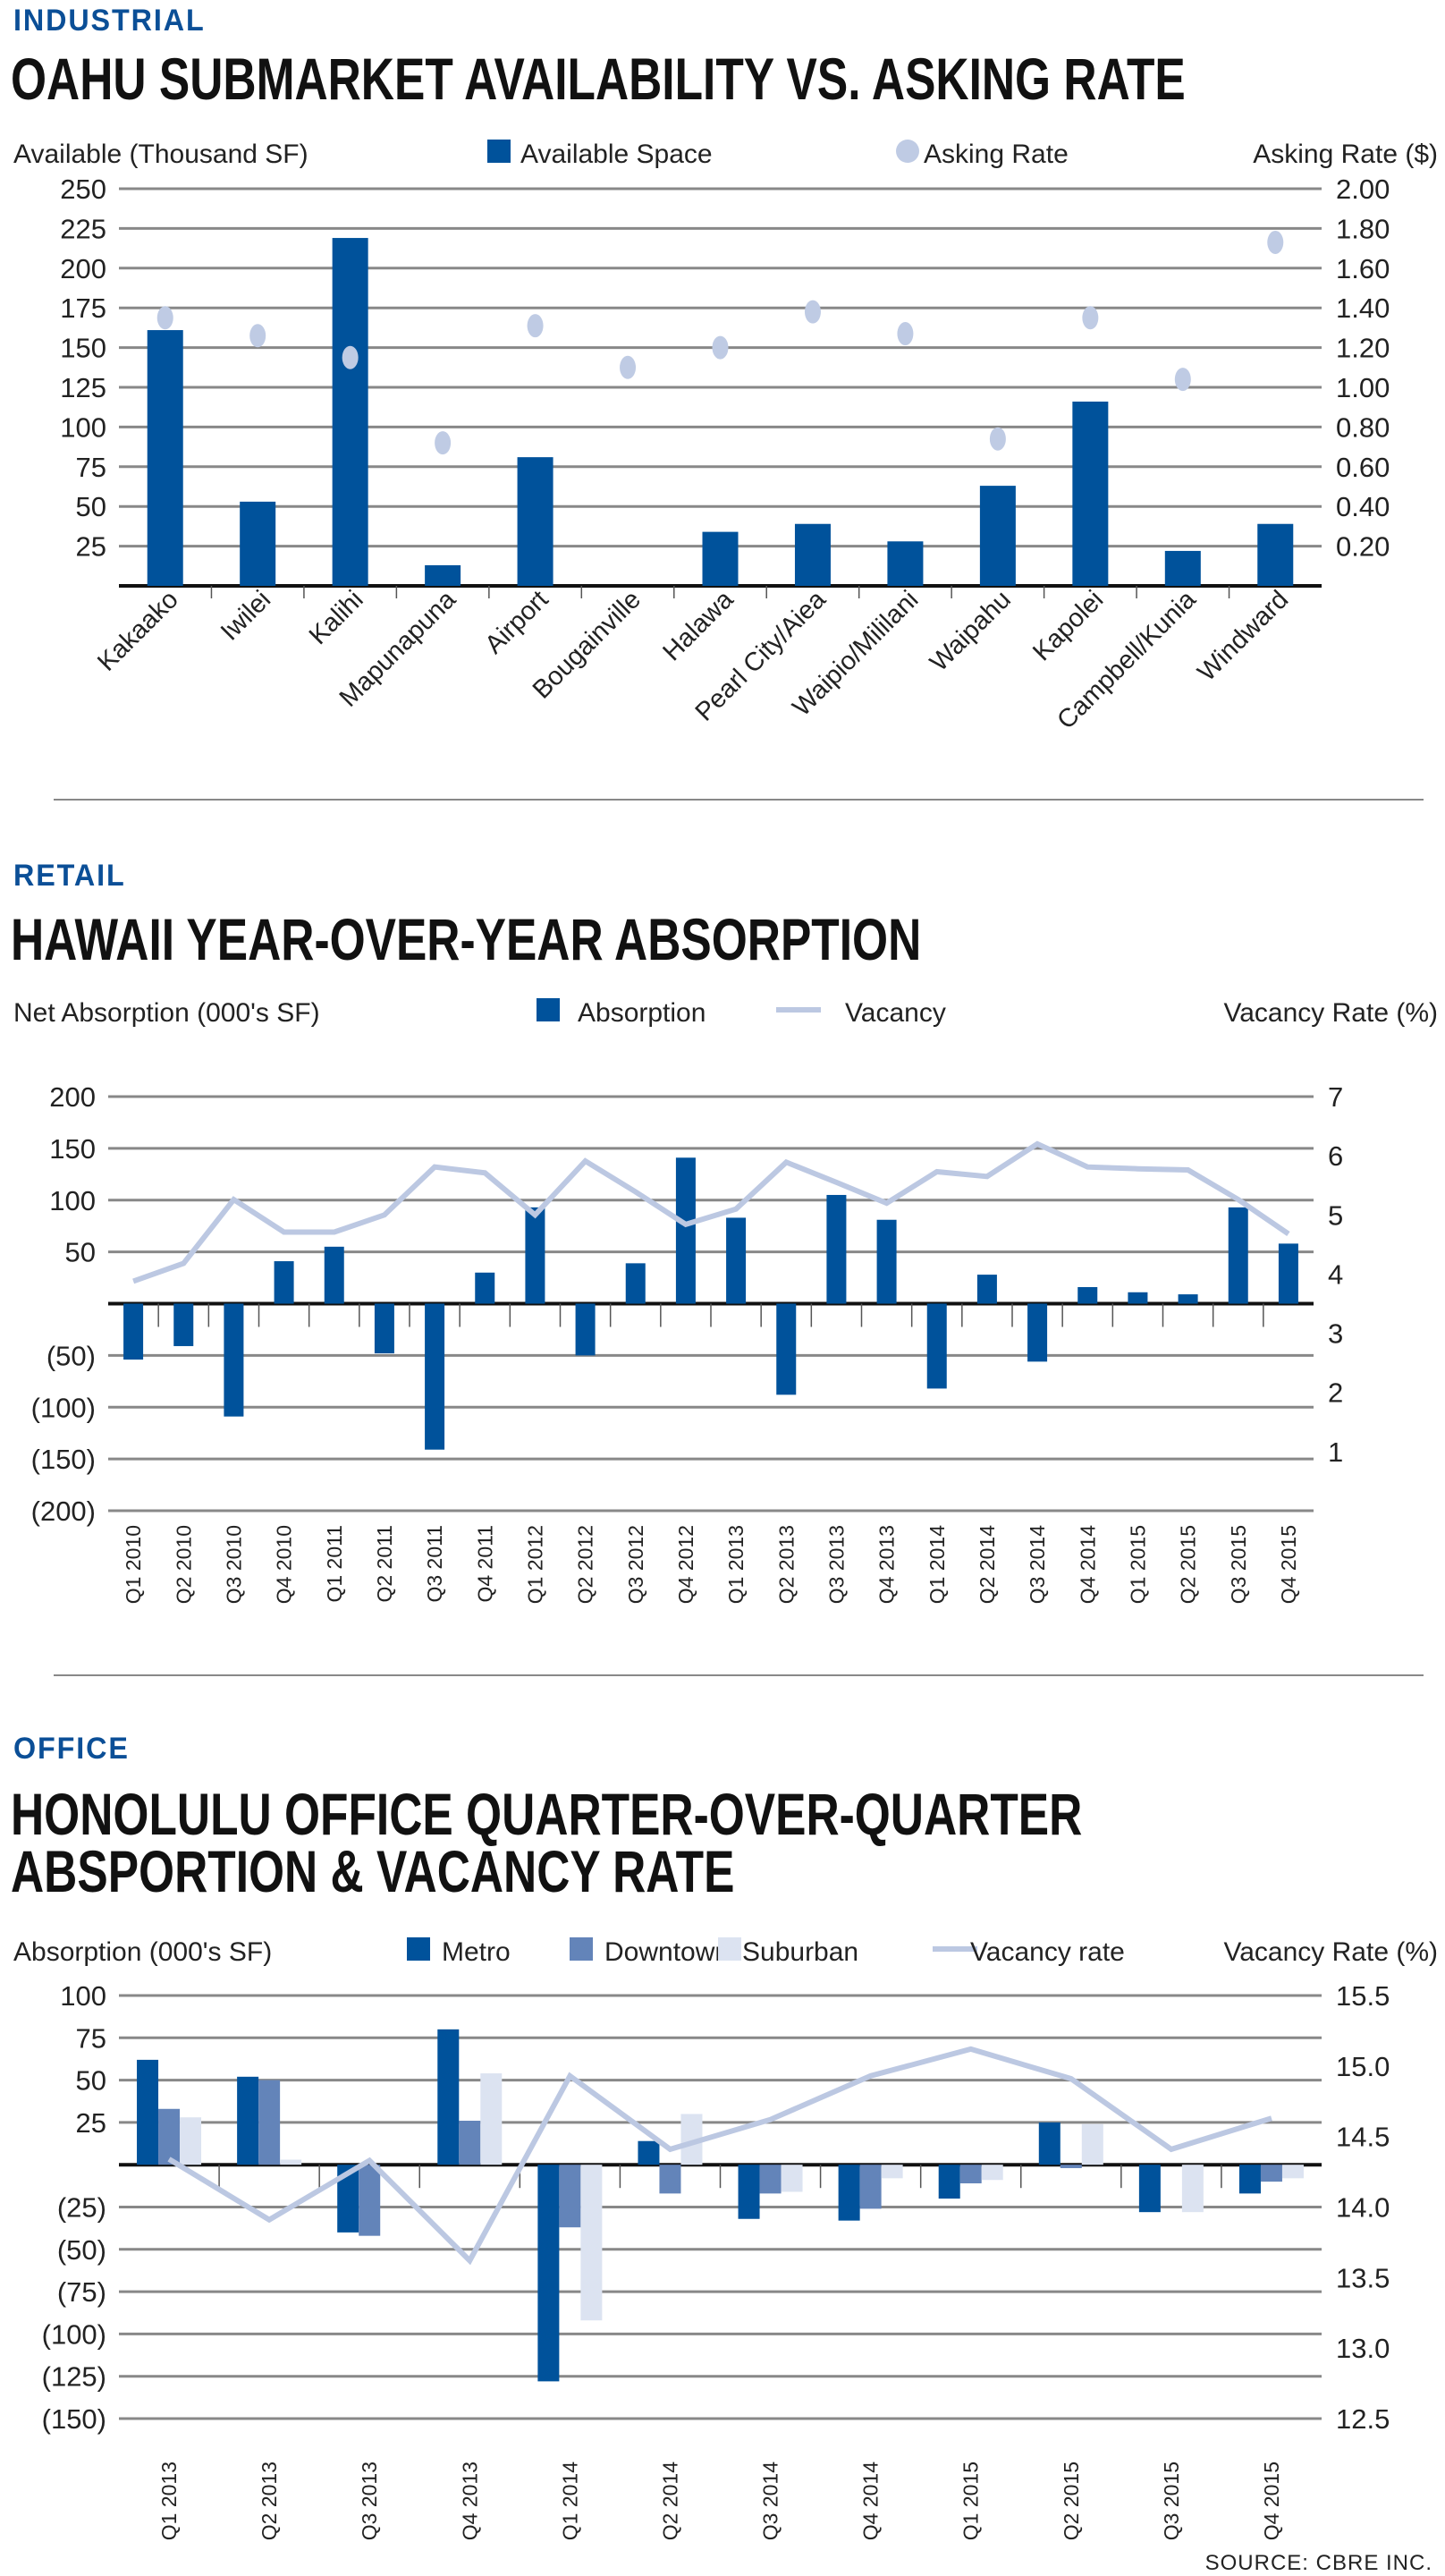  Describe the element at coordinates (1363, 2419) in the screenshot. I see `y2-tick-label: 12.5` at that location.